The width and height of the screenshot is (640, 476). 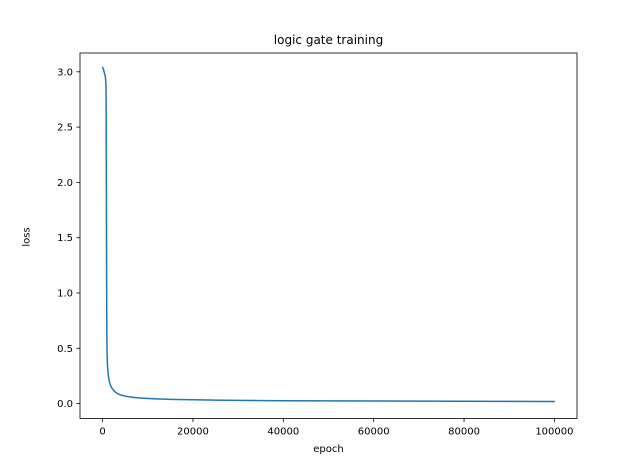 I want to click on y-tick-label: 1.5, so click(x=65, y=238).